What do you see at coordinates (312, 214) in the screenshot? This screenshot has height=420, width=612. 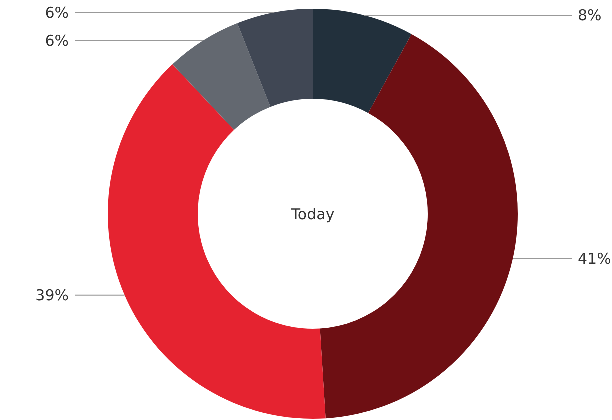 I see `text: Today` at bounding box center [312, 214].